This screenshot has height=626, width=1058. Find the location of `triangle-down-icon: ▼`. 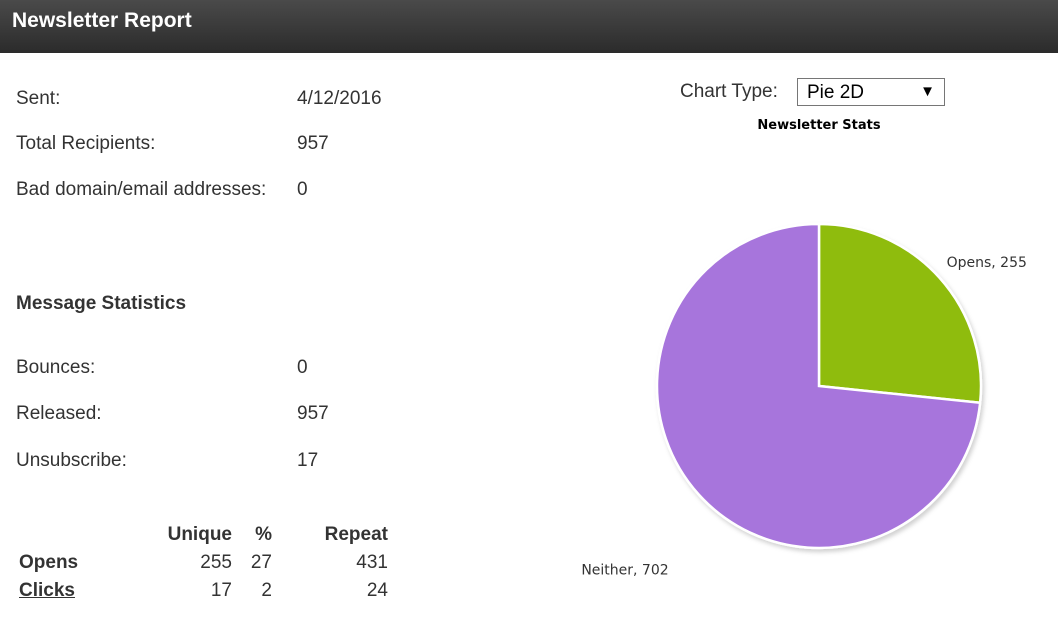

triangle-down-icon: ▼ is located at coordinates (927, 91).